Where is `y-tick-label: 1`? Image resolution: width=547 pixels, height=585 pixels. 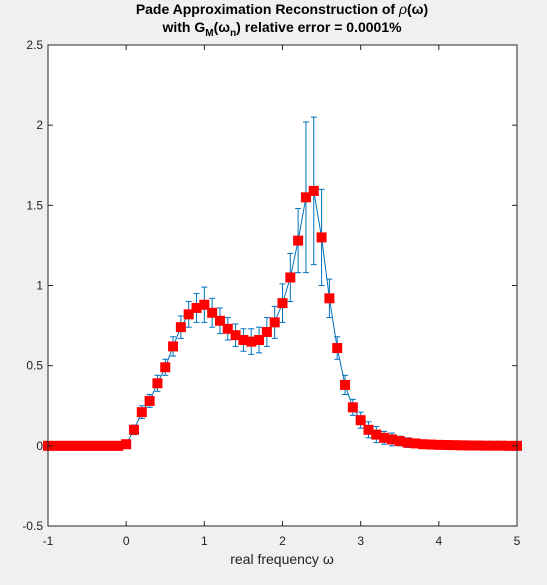 y-tick-label: 1 is located at coordinates (39, 286).